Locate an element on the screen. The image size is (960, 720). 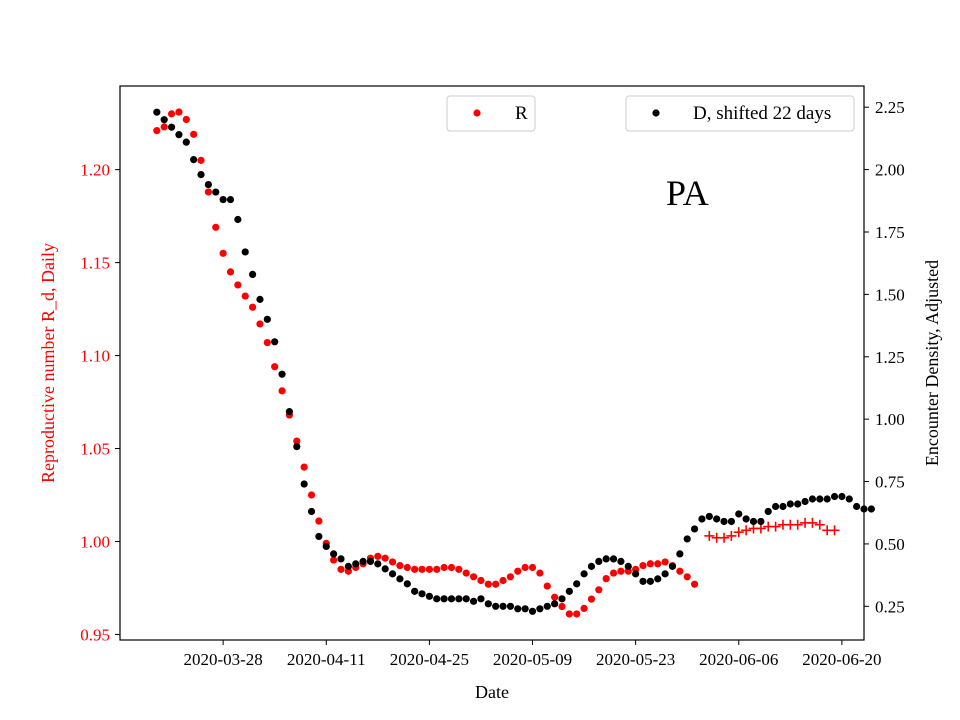
x-tick-label-1: 2020-04-11 is located at coordinates (326, 659).